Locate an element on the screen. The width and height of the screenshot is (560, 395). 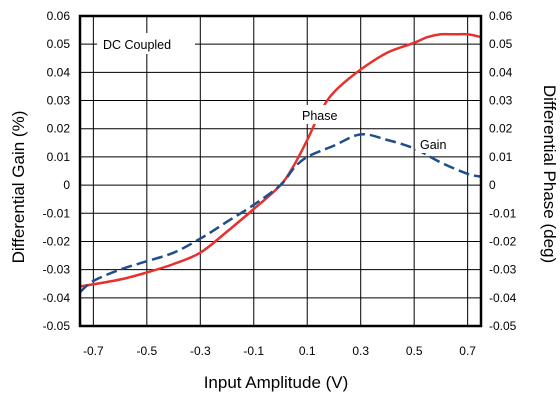
phase-series-label-group: Phase is located at coordinates (322, 114).